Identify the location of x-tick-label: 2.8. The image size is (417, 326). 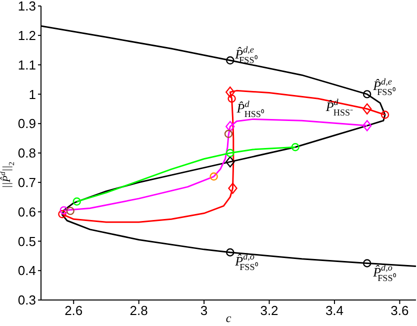
(139, 310).